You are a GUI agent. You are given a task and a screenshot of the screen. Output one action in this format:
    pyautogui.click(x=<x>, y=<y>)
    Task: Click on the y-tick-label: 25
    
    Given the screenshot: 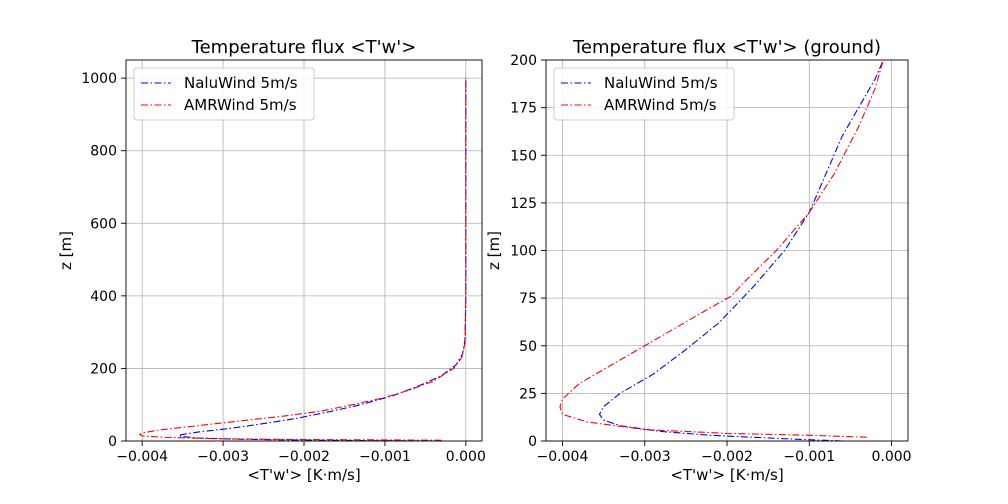 What is the action you would take?
    pyautogui.click(x=528, y=394)
    